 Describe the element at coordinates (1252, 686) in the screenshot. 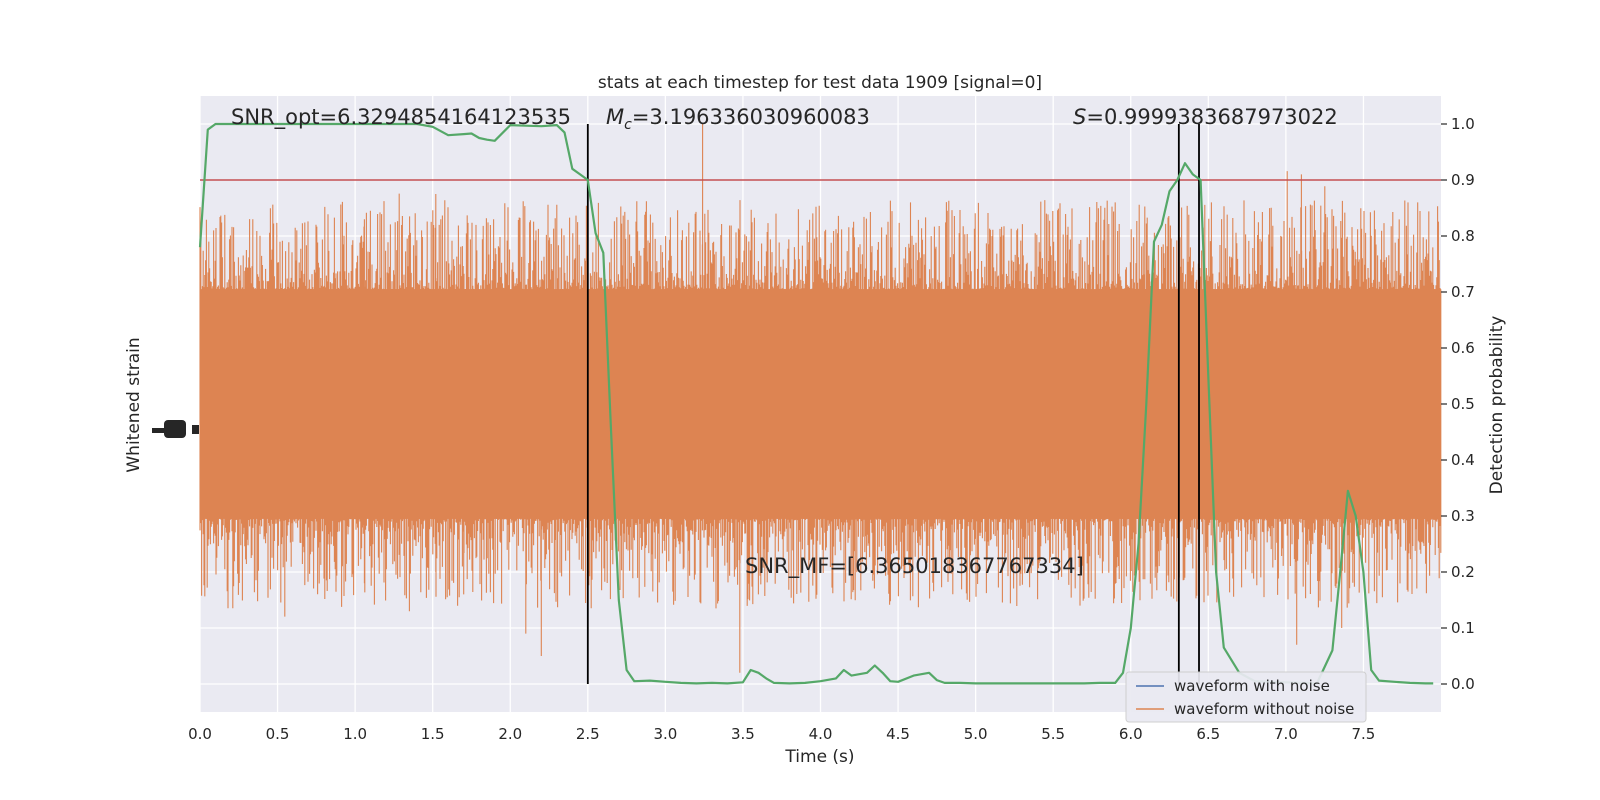

I see `legend-label-waveform-with-noise: waveform with noise` at that location.